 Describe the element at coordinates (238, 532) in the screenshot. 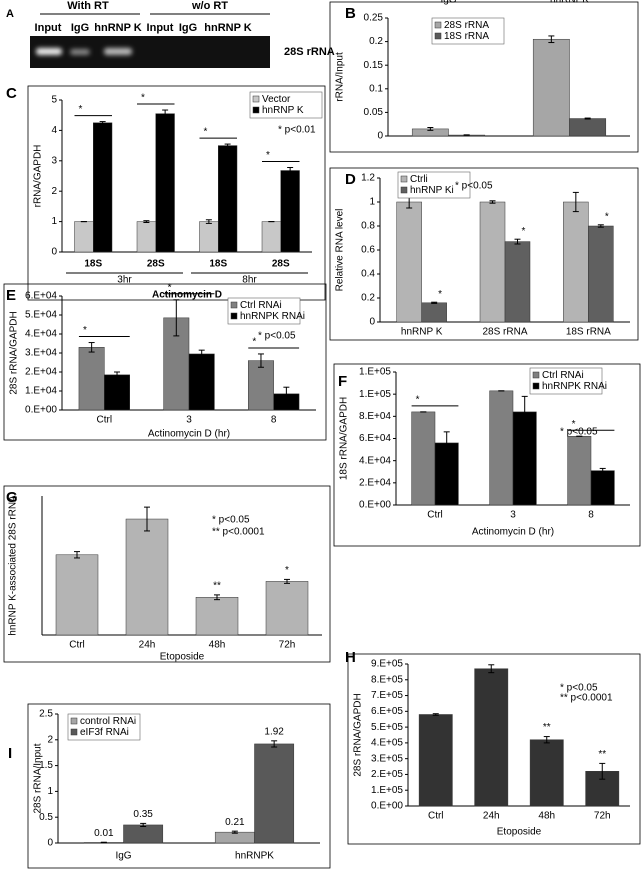

I see `note: ** p<0.0001` at that location.